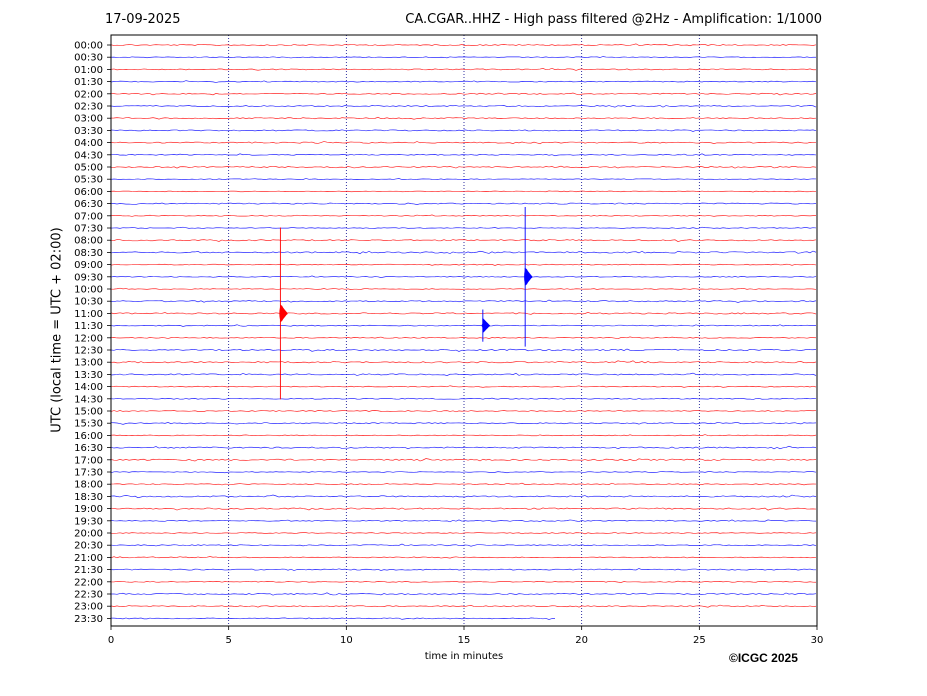 Image resolution: width=927 pixels, height=696 pixels. What do you see at coordinates (88, 229) in the screenshot?
I see `y-tick-label: 07:30` at bounding box center [88, 229].